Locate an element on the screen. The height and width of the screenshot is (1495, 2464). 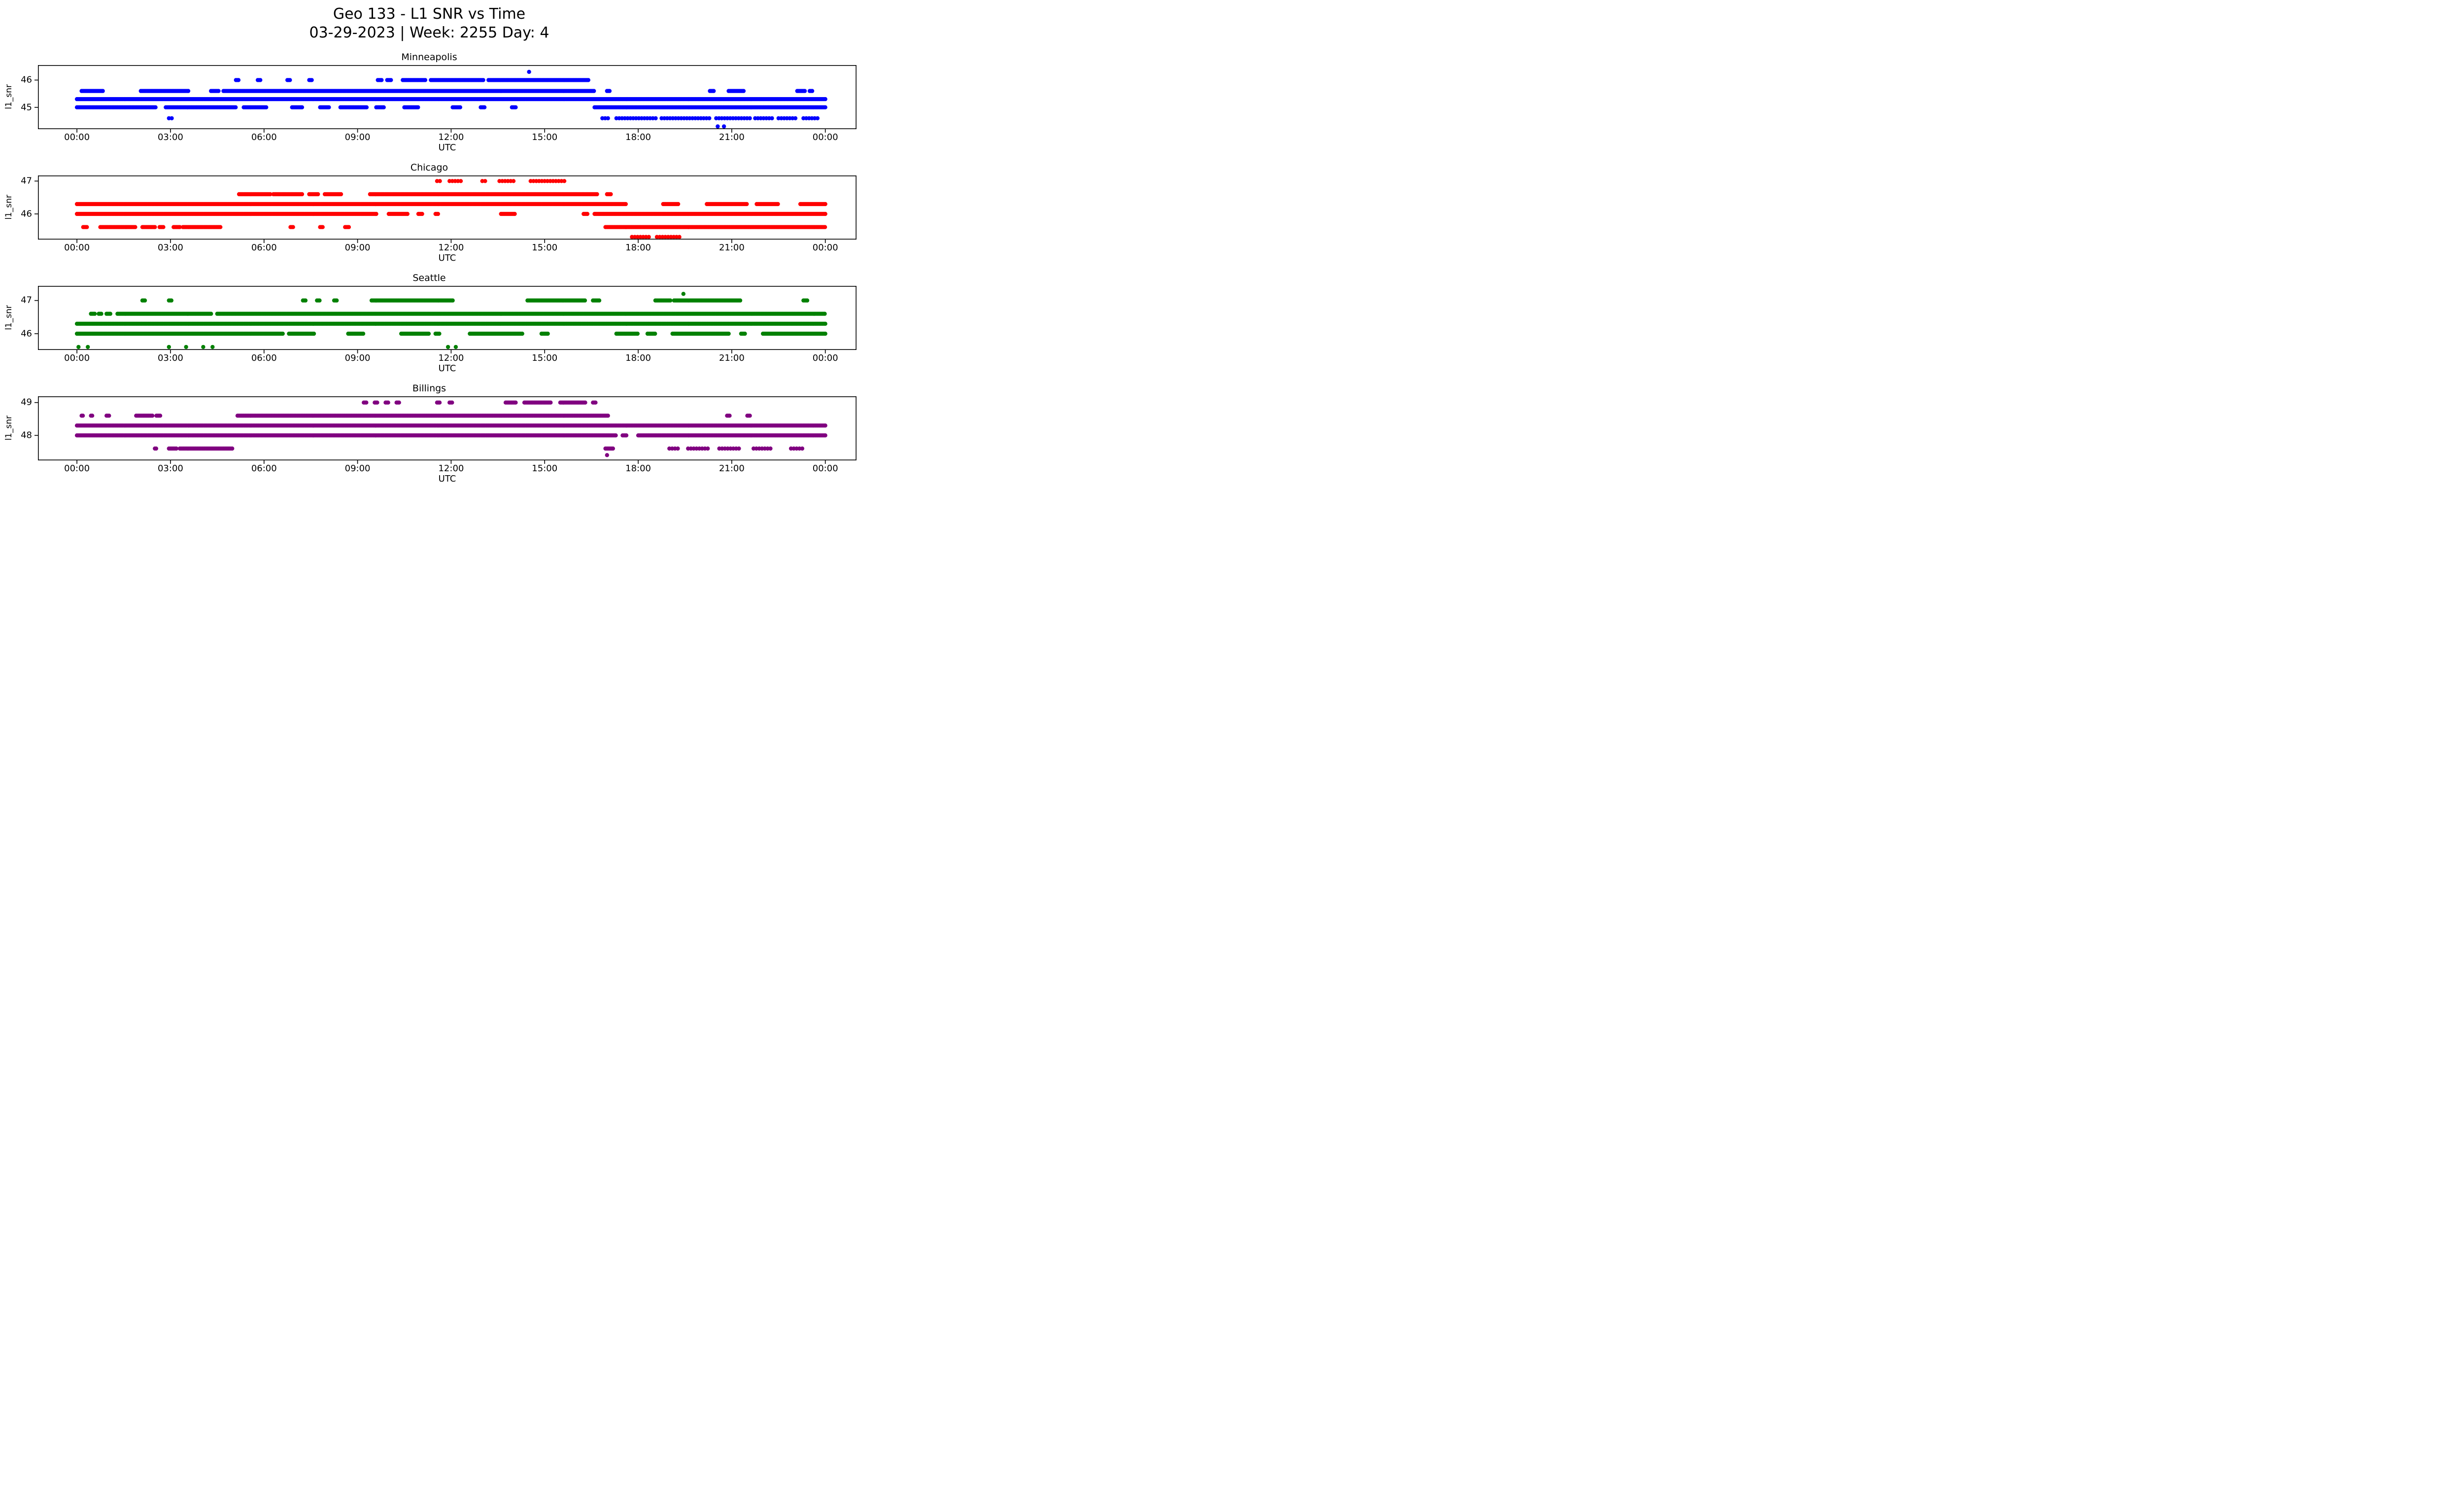
y-axis: l1_snr 45 46 is located at coordinates (19, 97).